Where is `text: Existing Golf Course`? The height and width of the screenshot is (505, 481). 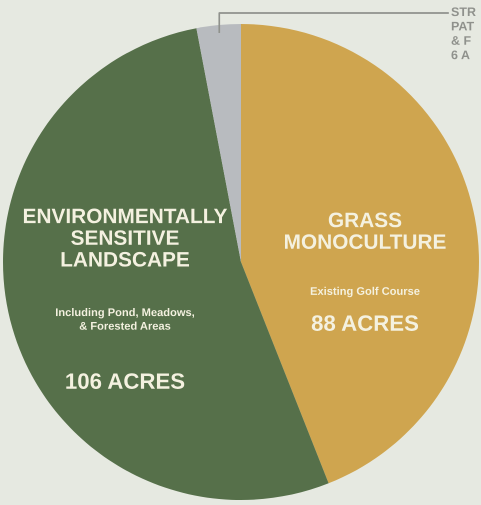
text: Existing Golf Course is located at coordinates (365, 292).